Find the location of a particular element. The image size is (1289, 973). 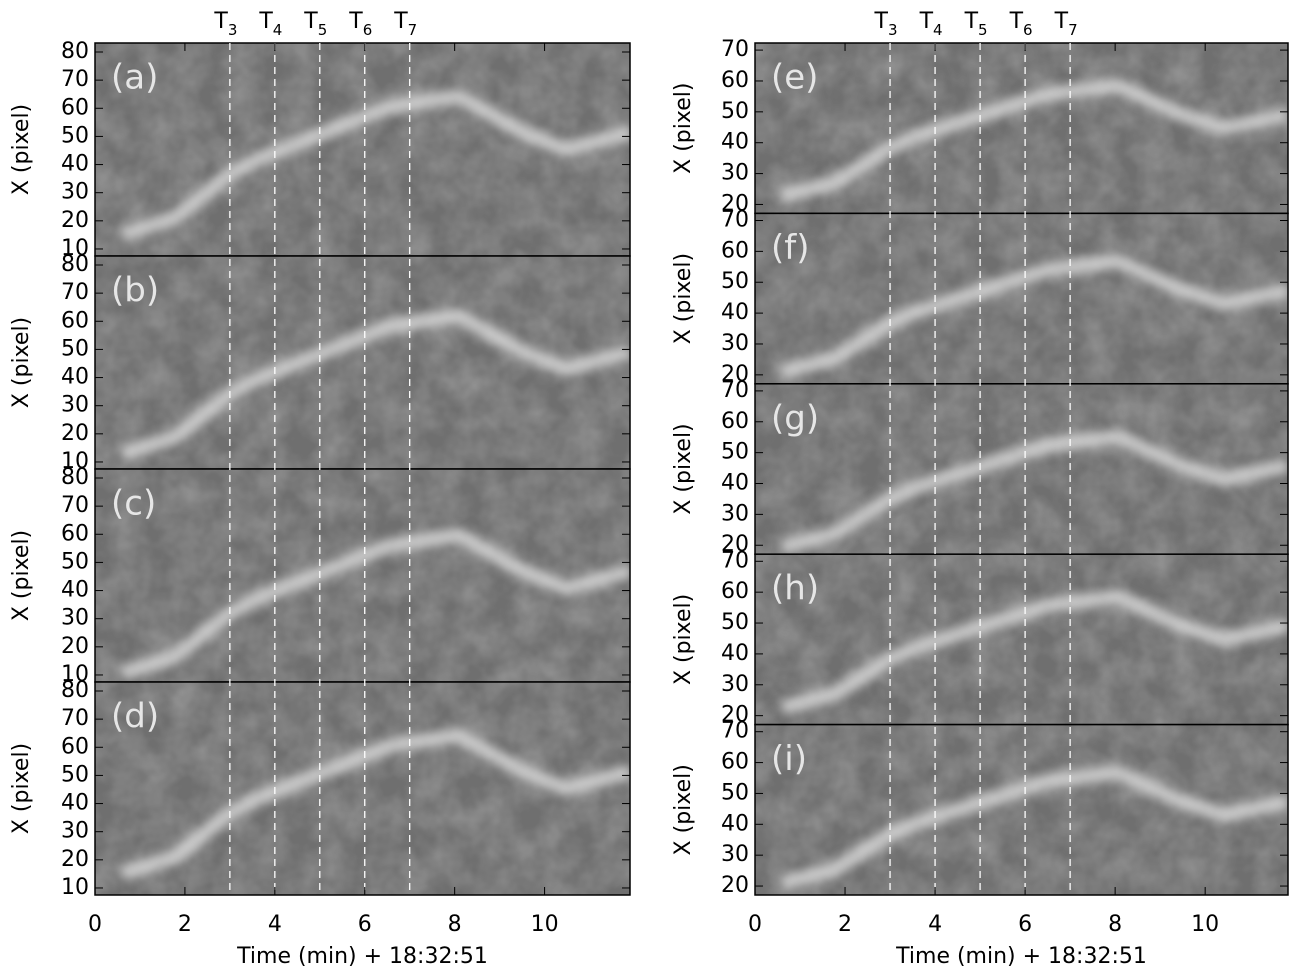

x-tick-label: 0 is located at coordinates (755, 924).